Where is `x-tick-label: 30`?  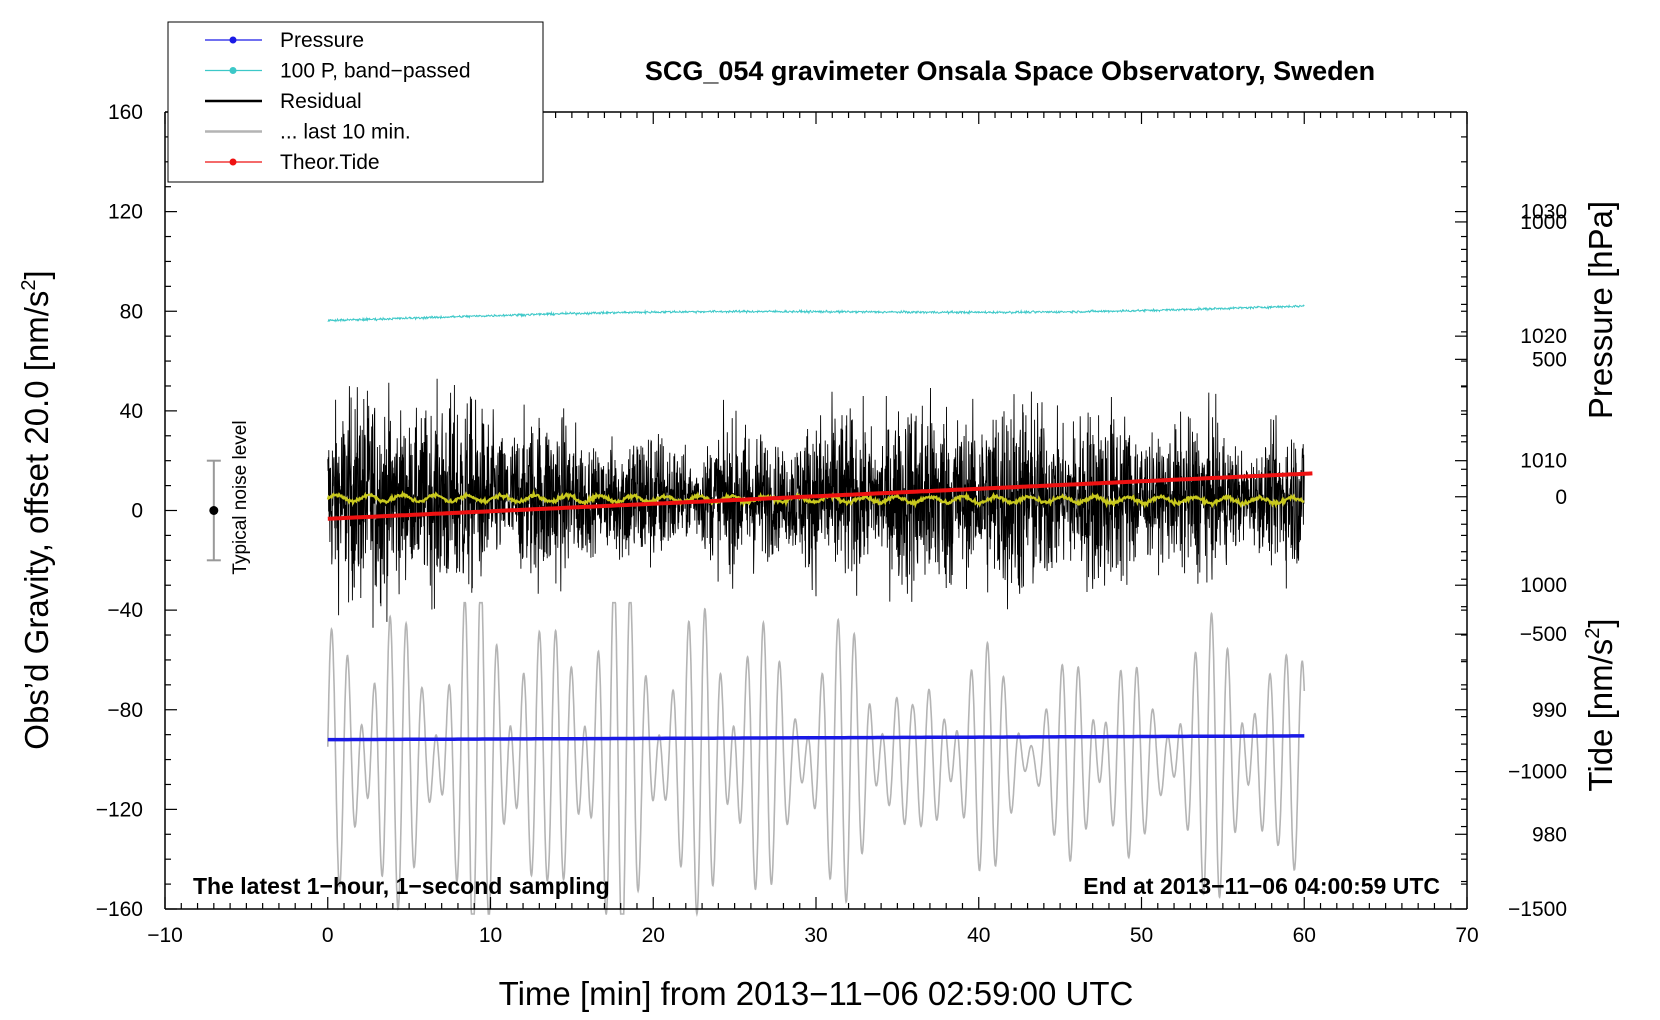 x-tick-label: 30 is located at coordinates (815, 935).